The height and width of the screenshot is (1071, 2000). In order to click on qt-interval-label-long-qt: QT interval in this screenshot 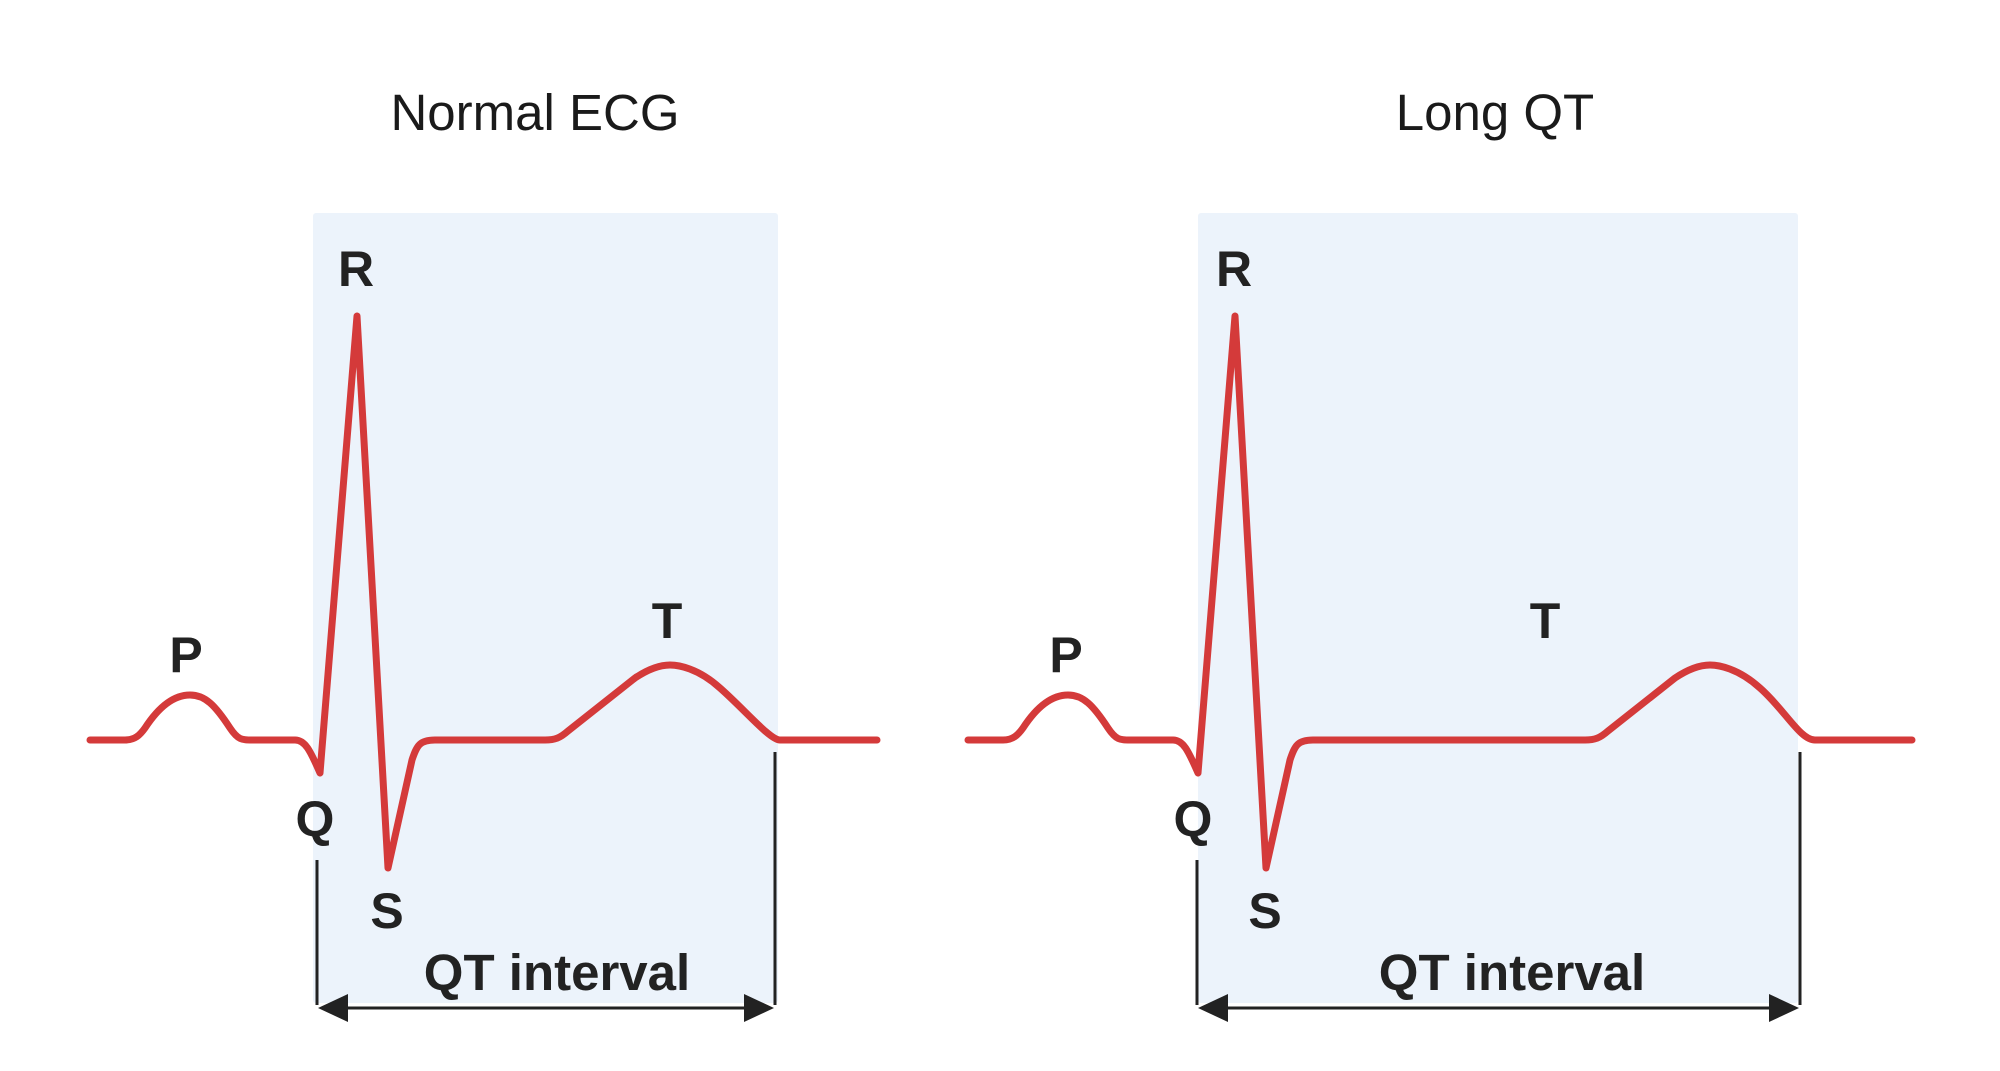, I will do `click(1512, 972)`.